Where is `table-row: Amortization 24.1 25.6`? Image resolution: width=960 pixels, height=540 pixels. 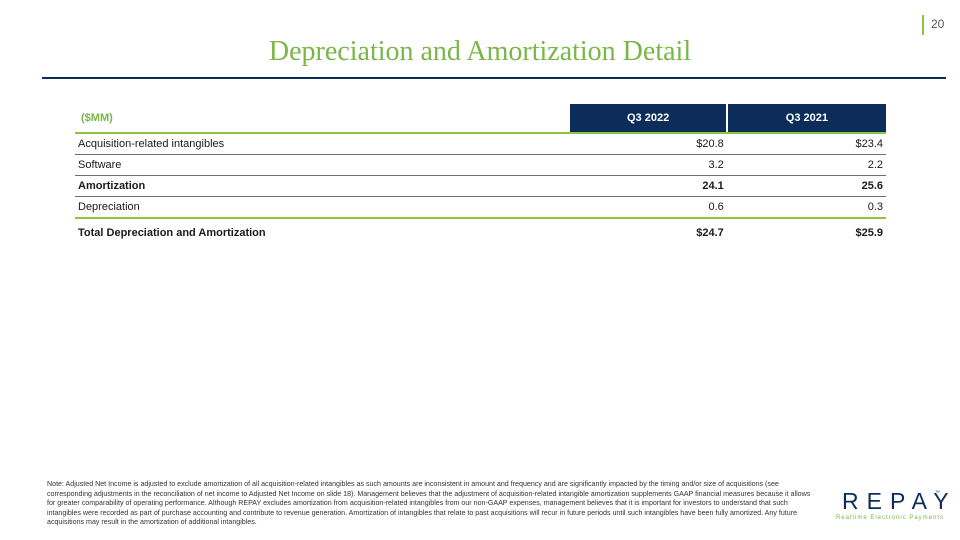
table-row: Amortization 24.1 25.6 is located at coordinates (480, 186).